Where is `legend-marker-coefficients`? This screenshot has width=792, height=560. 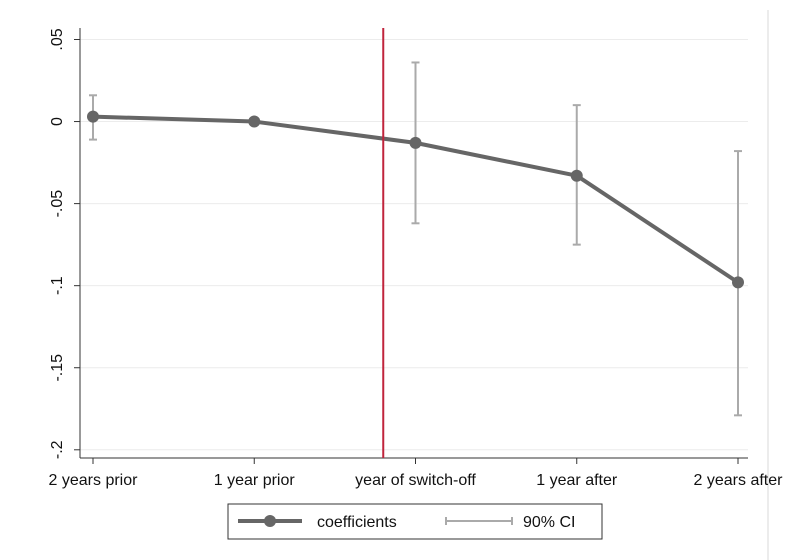
legend-marker-coefficients is located at coordinates (270, 521).